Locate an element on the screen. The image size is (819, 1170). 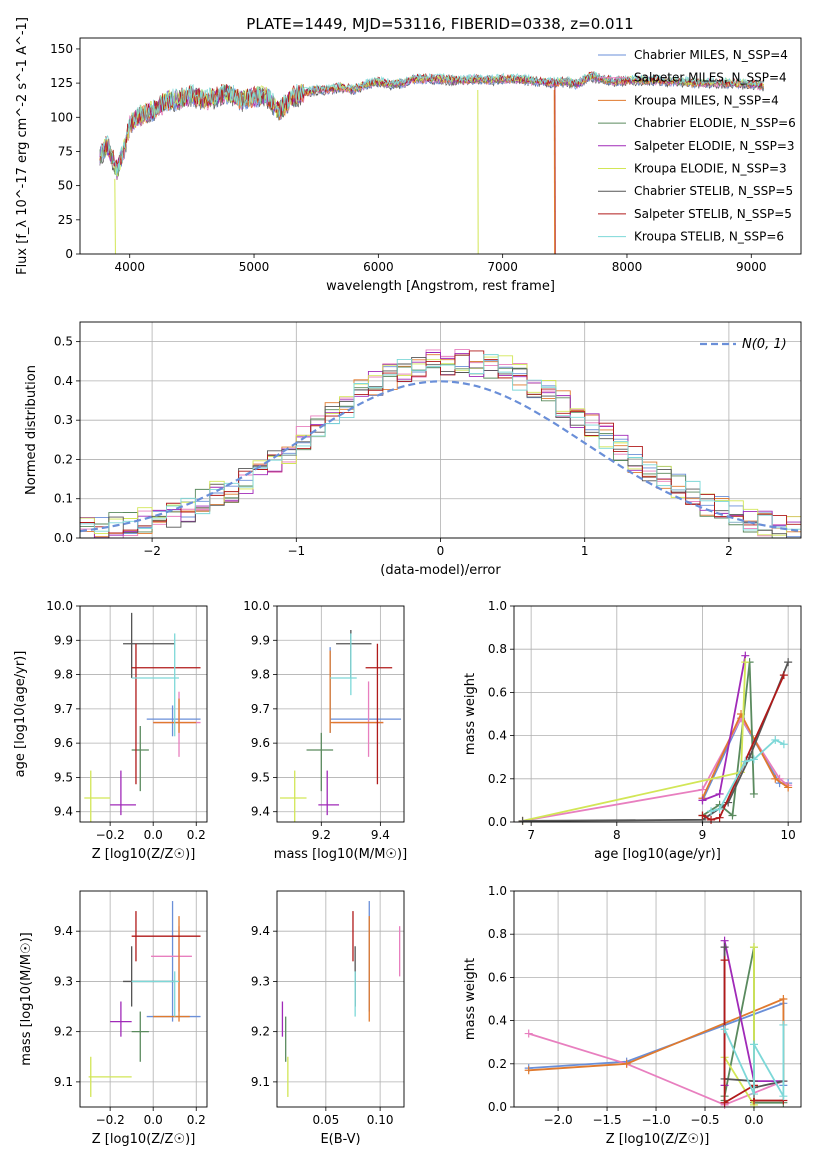
x-tick-label: 8 is located at coordinates (617, 835).